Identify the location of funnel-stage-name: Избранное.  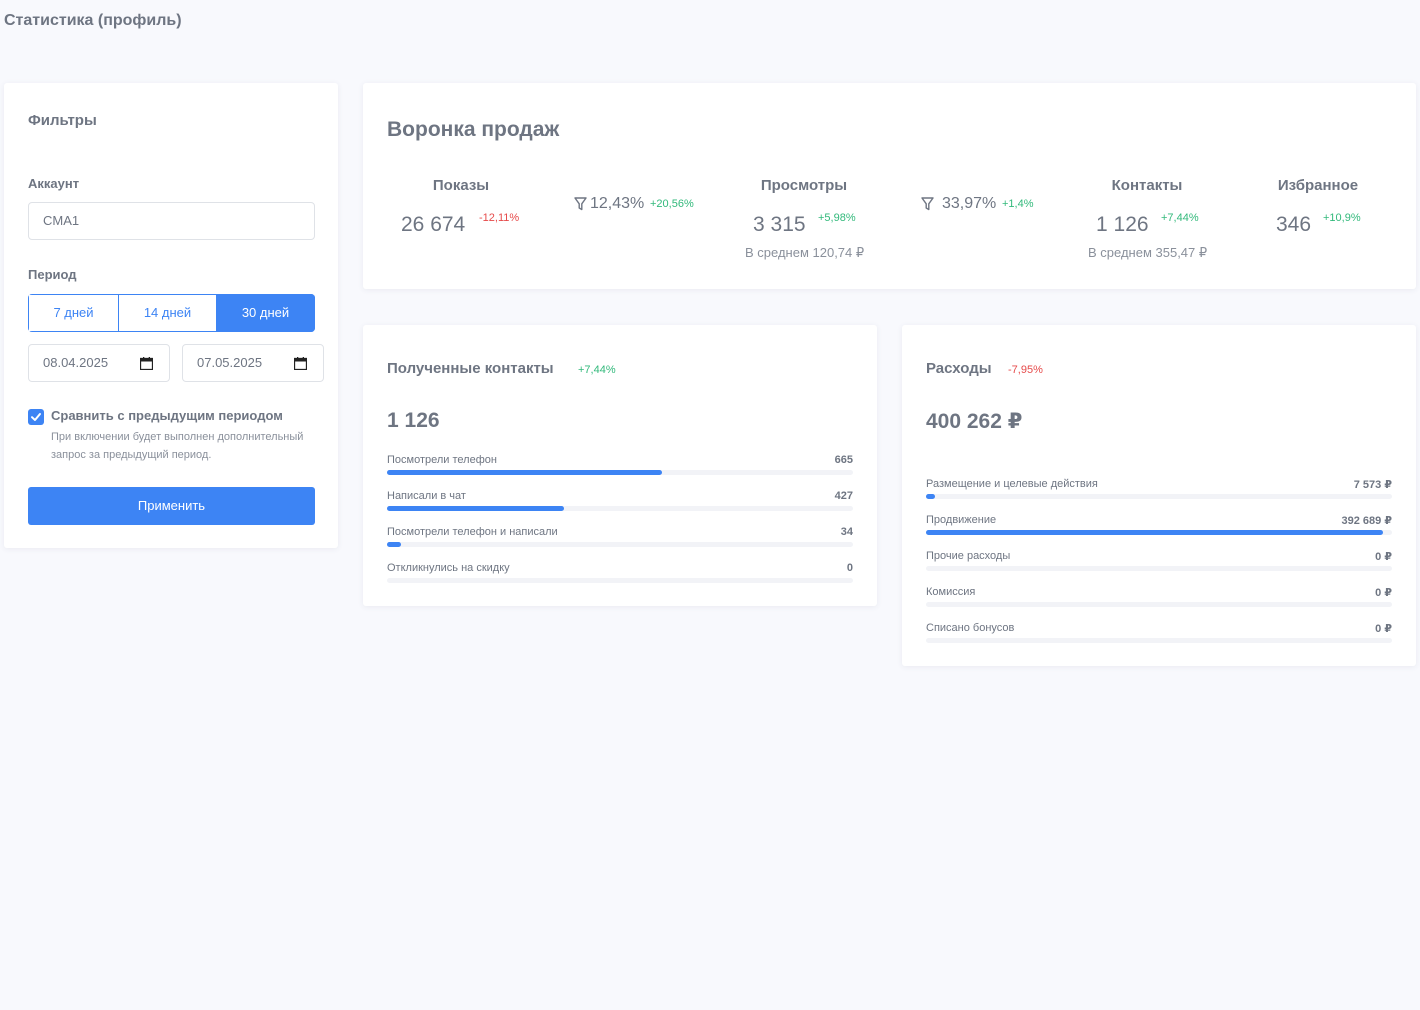
(1318, 185).